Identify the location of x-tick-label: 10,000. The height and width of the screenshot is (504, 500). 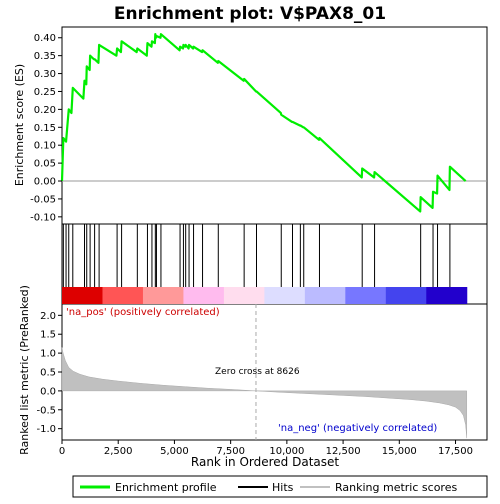
(286, 451).